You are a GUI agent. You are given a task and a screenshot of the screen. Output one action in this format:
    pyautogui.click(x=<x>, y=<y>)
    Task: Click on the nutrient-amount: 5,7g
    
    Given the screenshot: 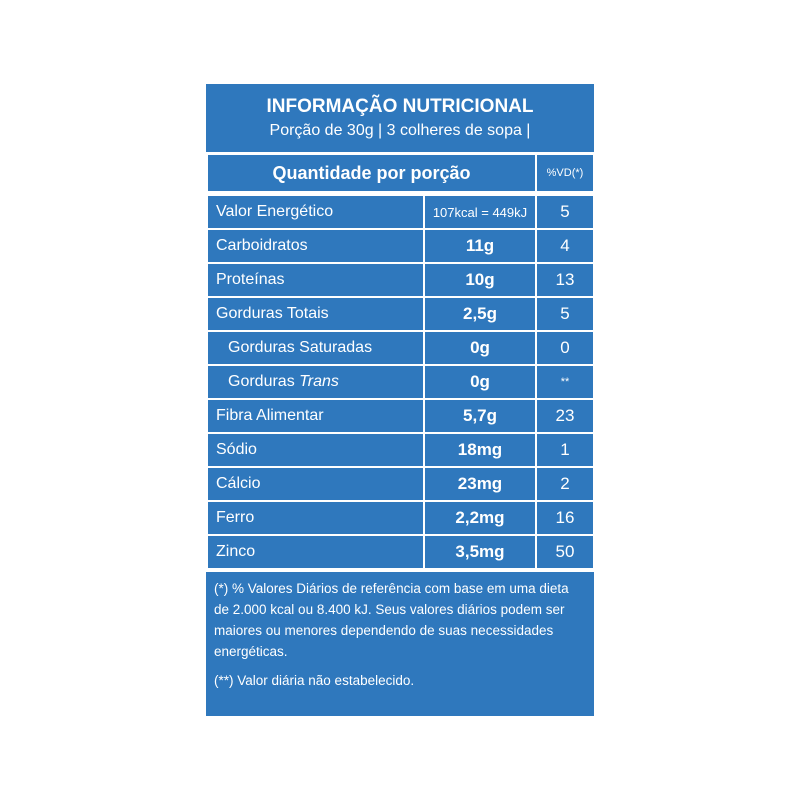 What is the action you would take?
    pyautogui.click(x=480, y=416)
    